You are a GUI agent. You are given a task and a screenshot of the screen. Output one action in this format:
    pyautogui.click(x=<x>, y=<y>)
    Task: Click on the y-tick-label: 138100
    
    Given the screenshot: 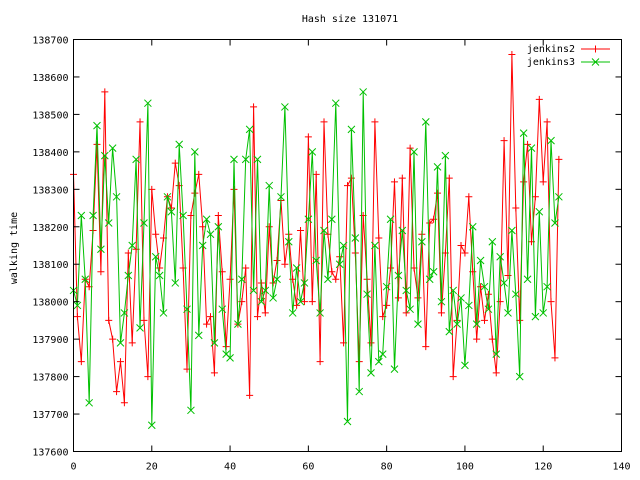 What is the action you would take?
    pyautogui.click(x=50, y=265)
    